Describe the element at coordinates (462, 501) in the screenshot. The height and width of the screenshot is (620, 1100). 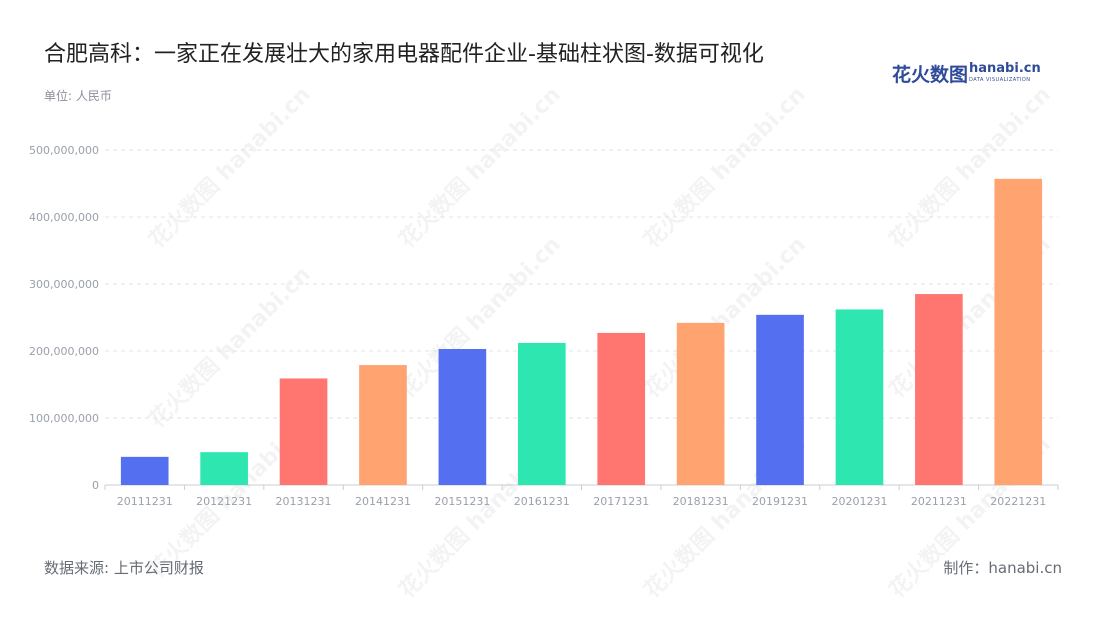
I see `x-tick-label: 20151231` at that location.